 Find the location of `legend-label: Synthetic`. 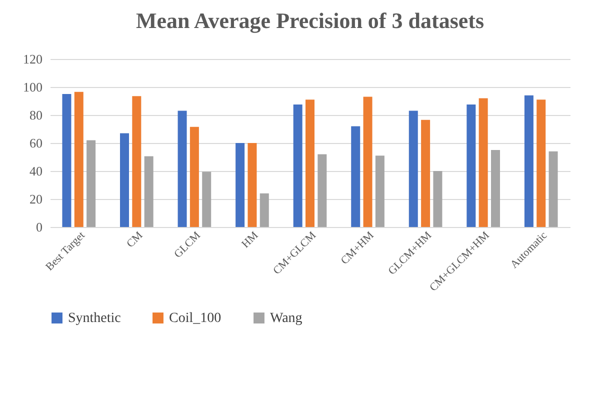

legend-label: Synthetic is located at coordinates (94, 318).